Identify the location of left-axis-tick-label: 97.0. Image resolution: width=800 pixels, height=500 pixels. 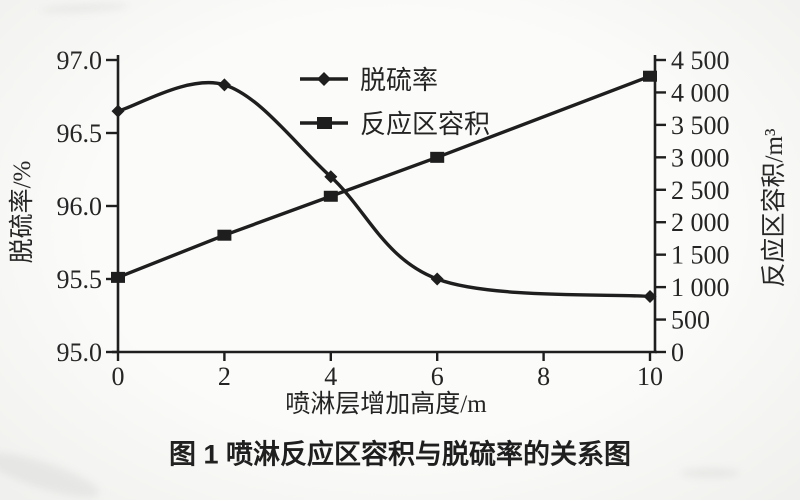
(80, 60).